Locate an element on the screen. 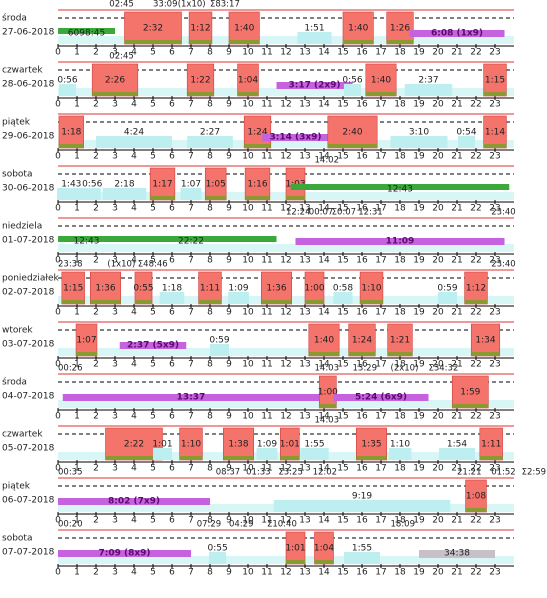 This screenshot has height=598, width=547. duration-label: 1:00 is located at coordinates (314, 289).